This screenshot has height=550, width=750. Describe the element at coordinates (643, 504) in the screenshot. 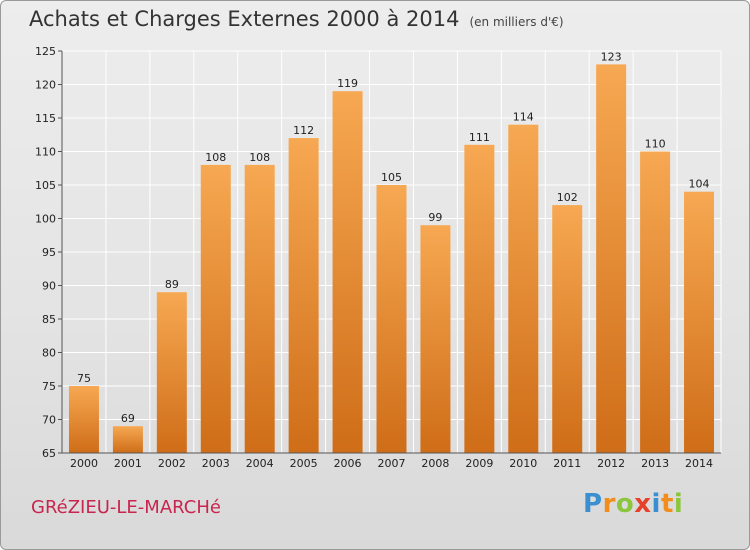

I see `logo-letter: x` at that location.